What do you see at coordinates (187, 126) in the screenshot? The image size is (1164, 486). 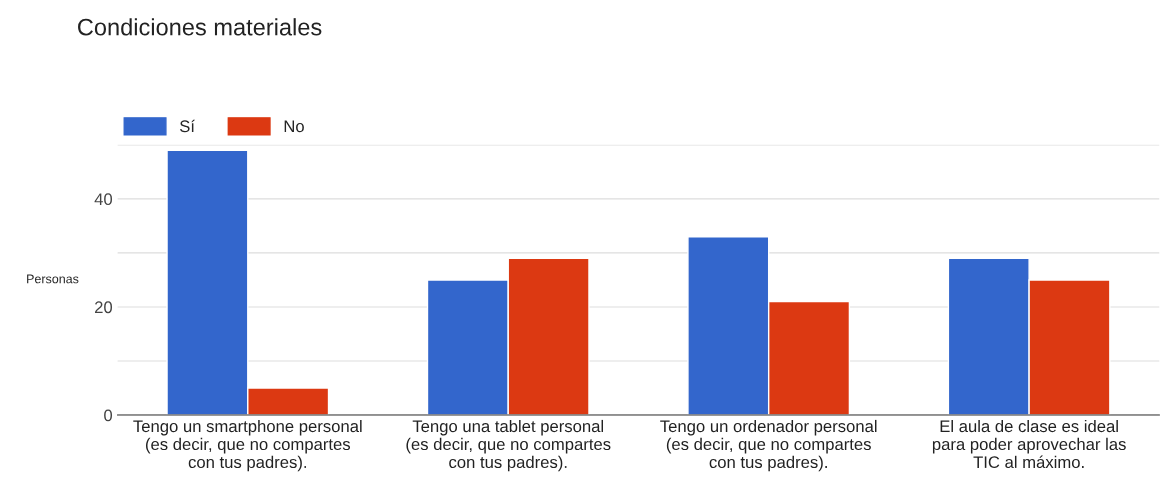 I see `legend-label: Sí` at bounding box center [187, 126].